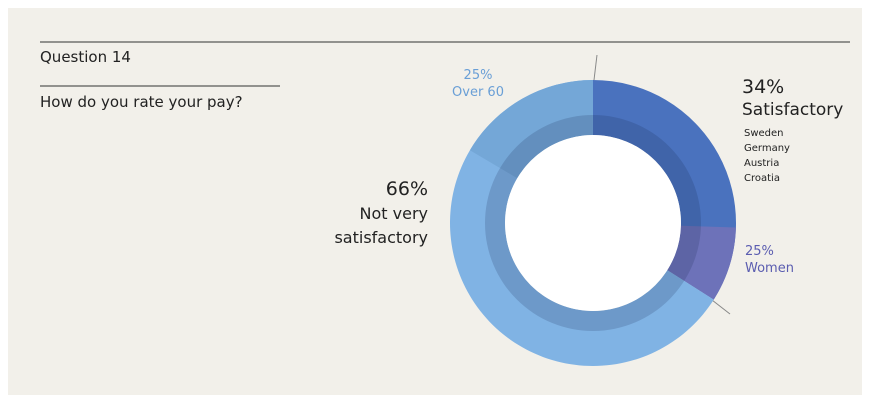  What do you see at coordinates (478, 92) in the screenshot?
I see `subgroup-name: Over 60` at bounding box center [478, 92].